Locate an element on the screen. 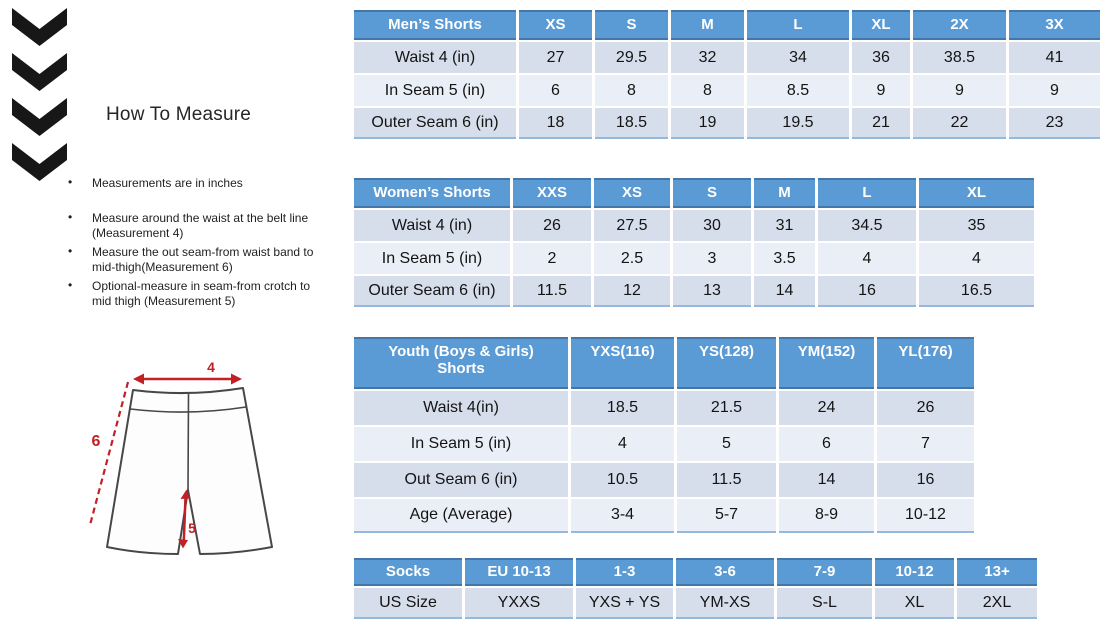  cell-value: 14 is located at coordinates (826, 480).